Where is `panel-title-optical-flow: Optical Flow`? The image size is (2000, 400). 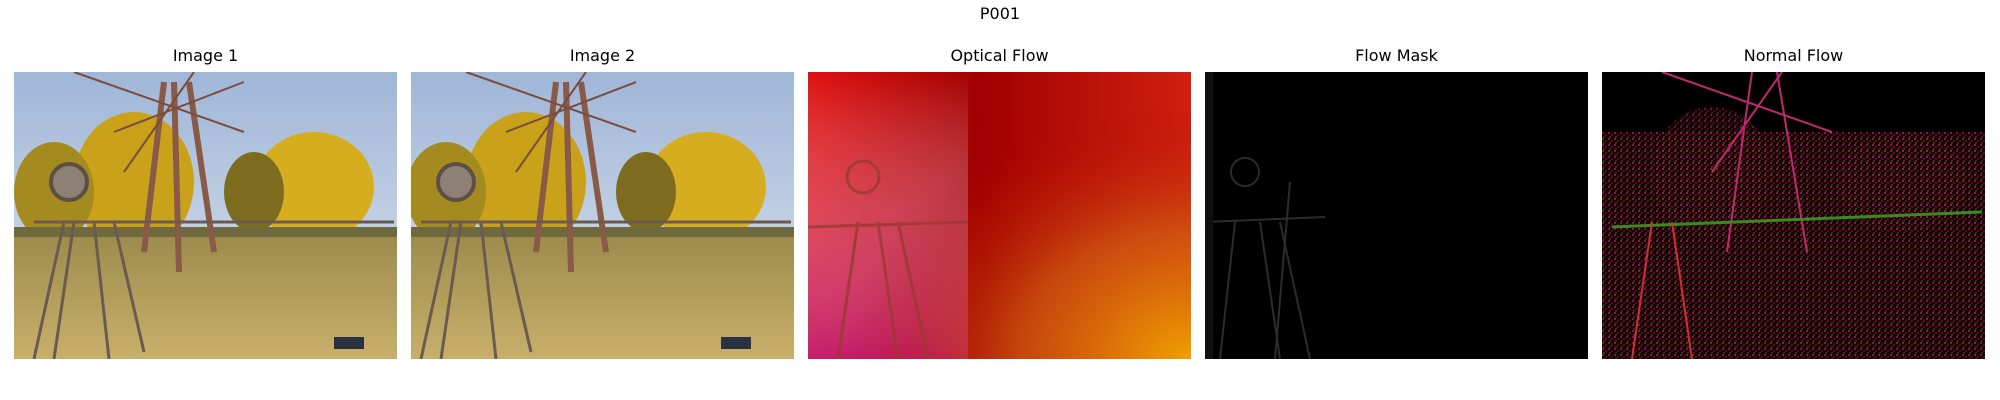 panel-title-optical-flow: Optical Flow is located at coordinates (999, 55).